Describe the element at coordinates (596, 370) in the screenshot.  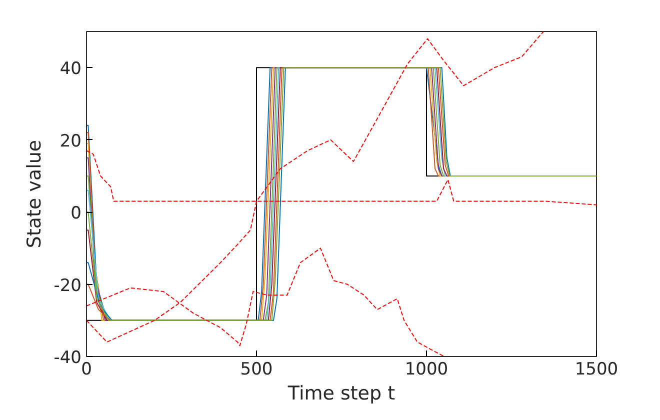
I see `x-tick-label: 1500` at that location.